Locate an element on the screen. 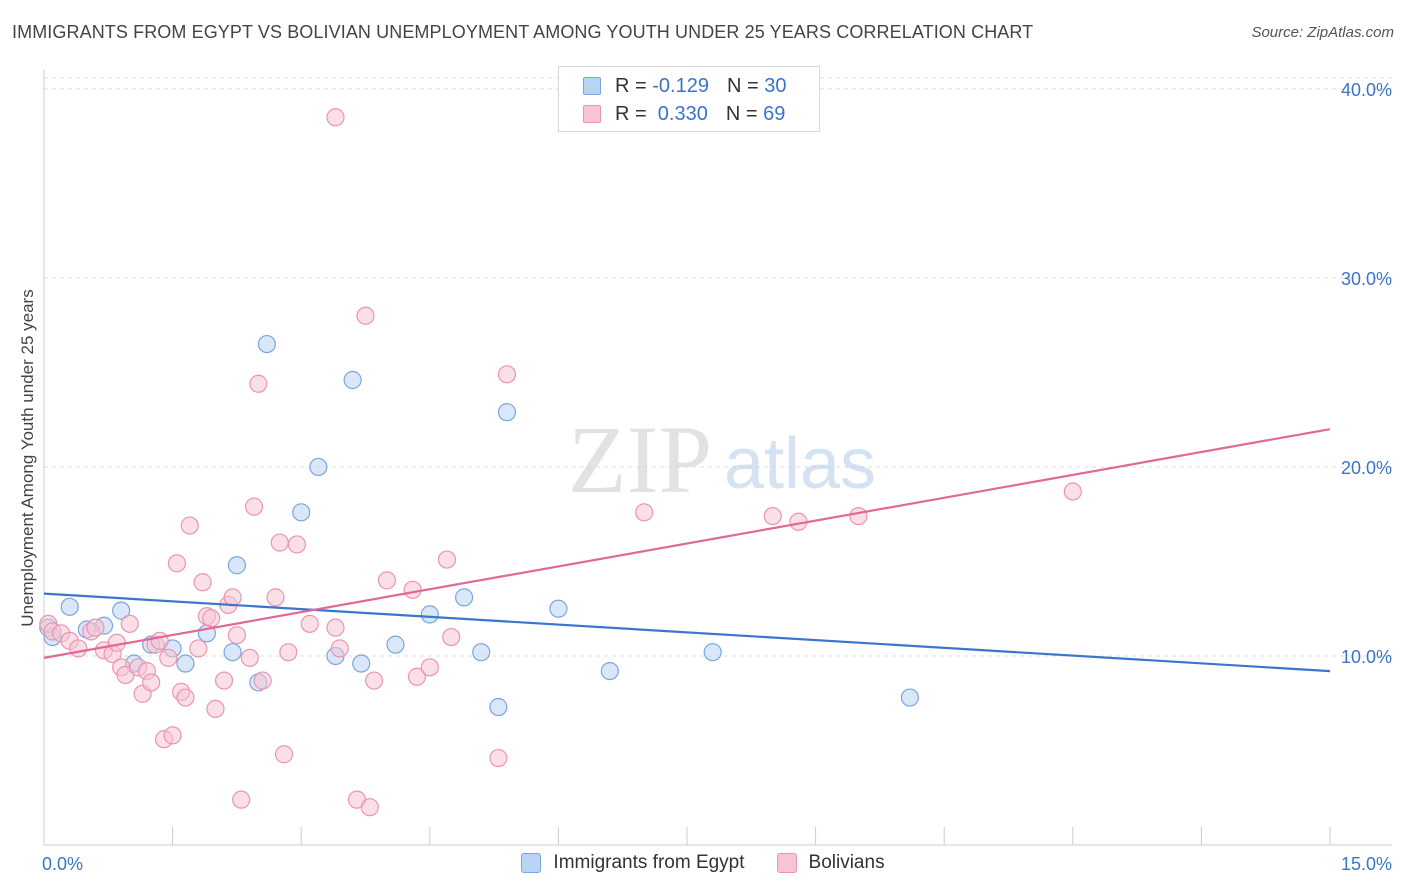 The height and width of the screenshot is (892, 1406). watermark-atlas: atlas is located at coordinates (800, 464).